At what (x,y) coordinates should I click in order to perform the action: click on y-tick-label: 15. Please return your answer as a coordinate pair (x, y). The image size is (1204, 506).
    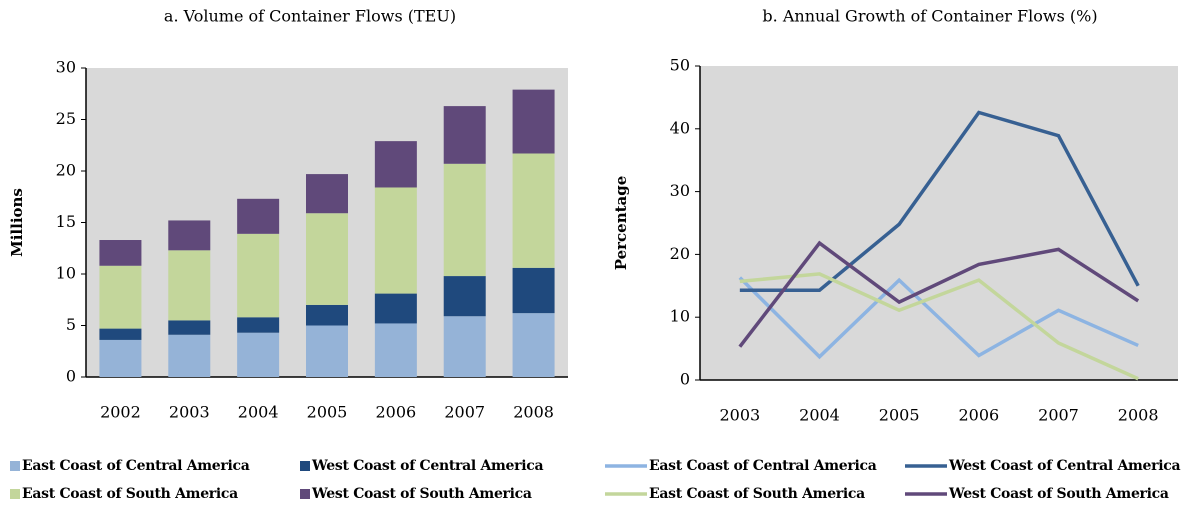
    Looking at the image, I should click on (66, 221).